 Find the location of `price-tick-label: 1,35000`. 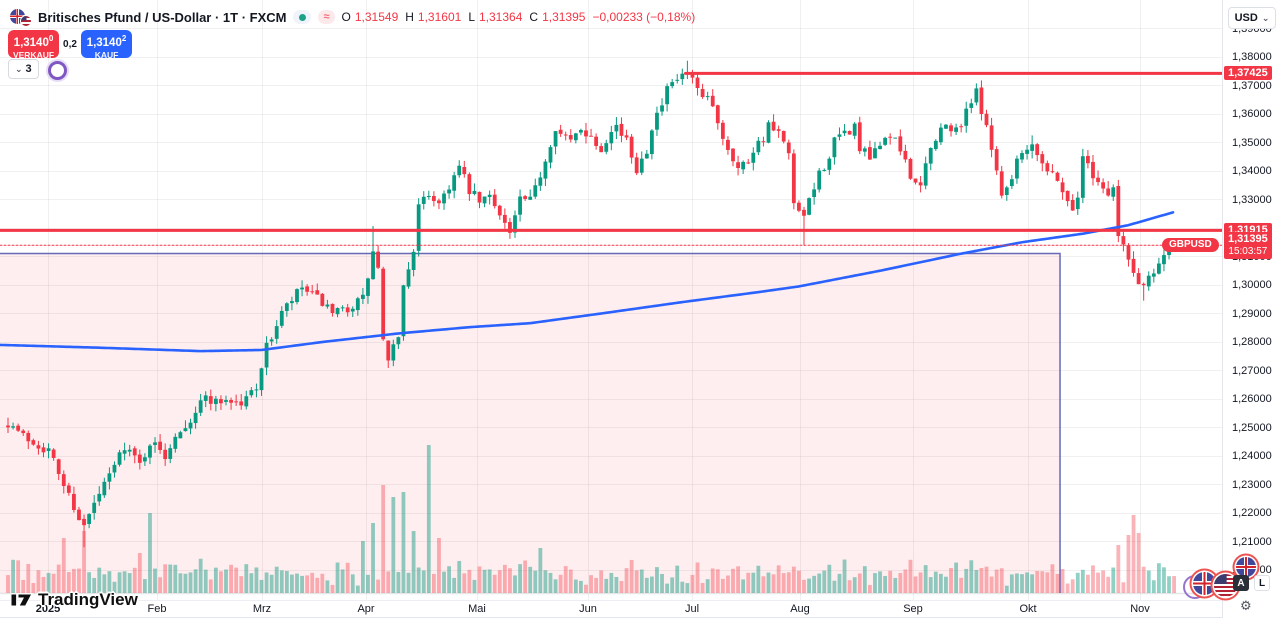

price-tick-label: 1,35000 is located at coordinates (1252, 142).